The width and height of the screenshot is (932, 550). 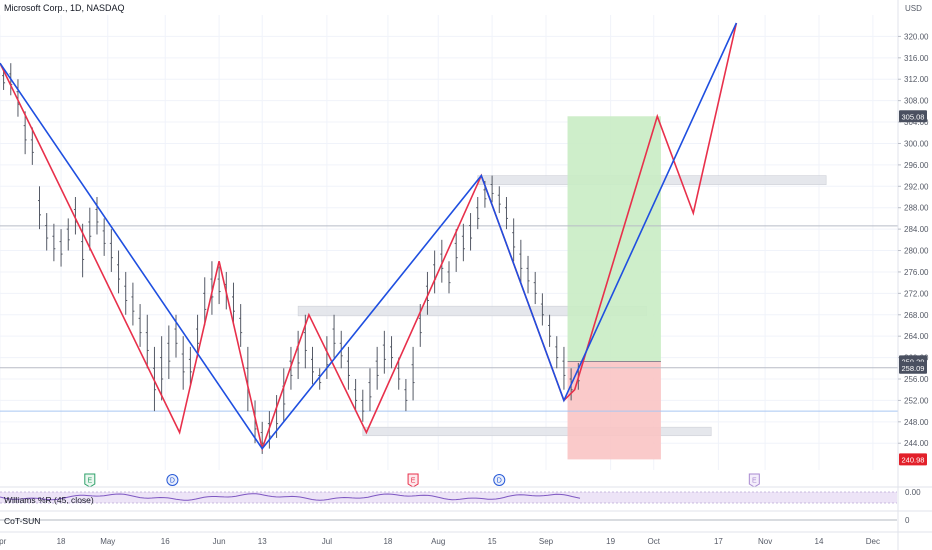 I want to click on y-tick-label: 256.00, so click(x=916, y=379).